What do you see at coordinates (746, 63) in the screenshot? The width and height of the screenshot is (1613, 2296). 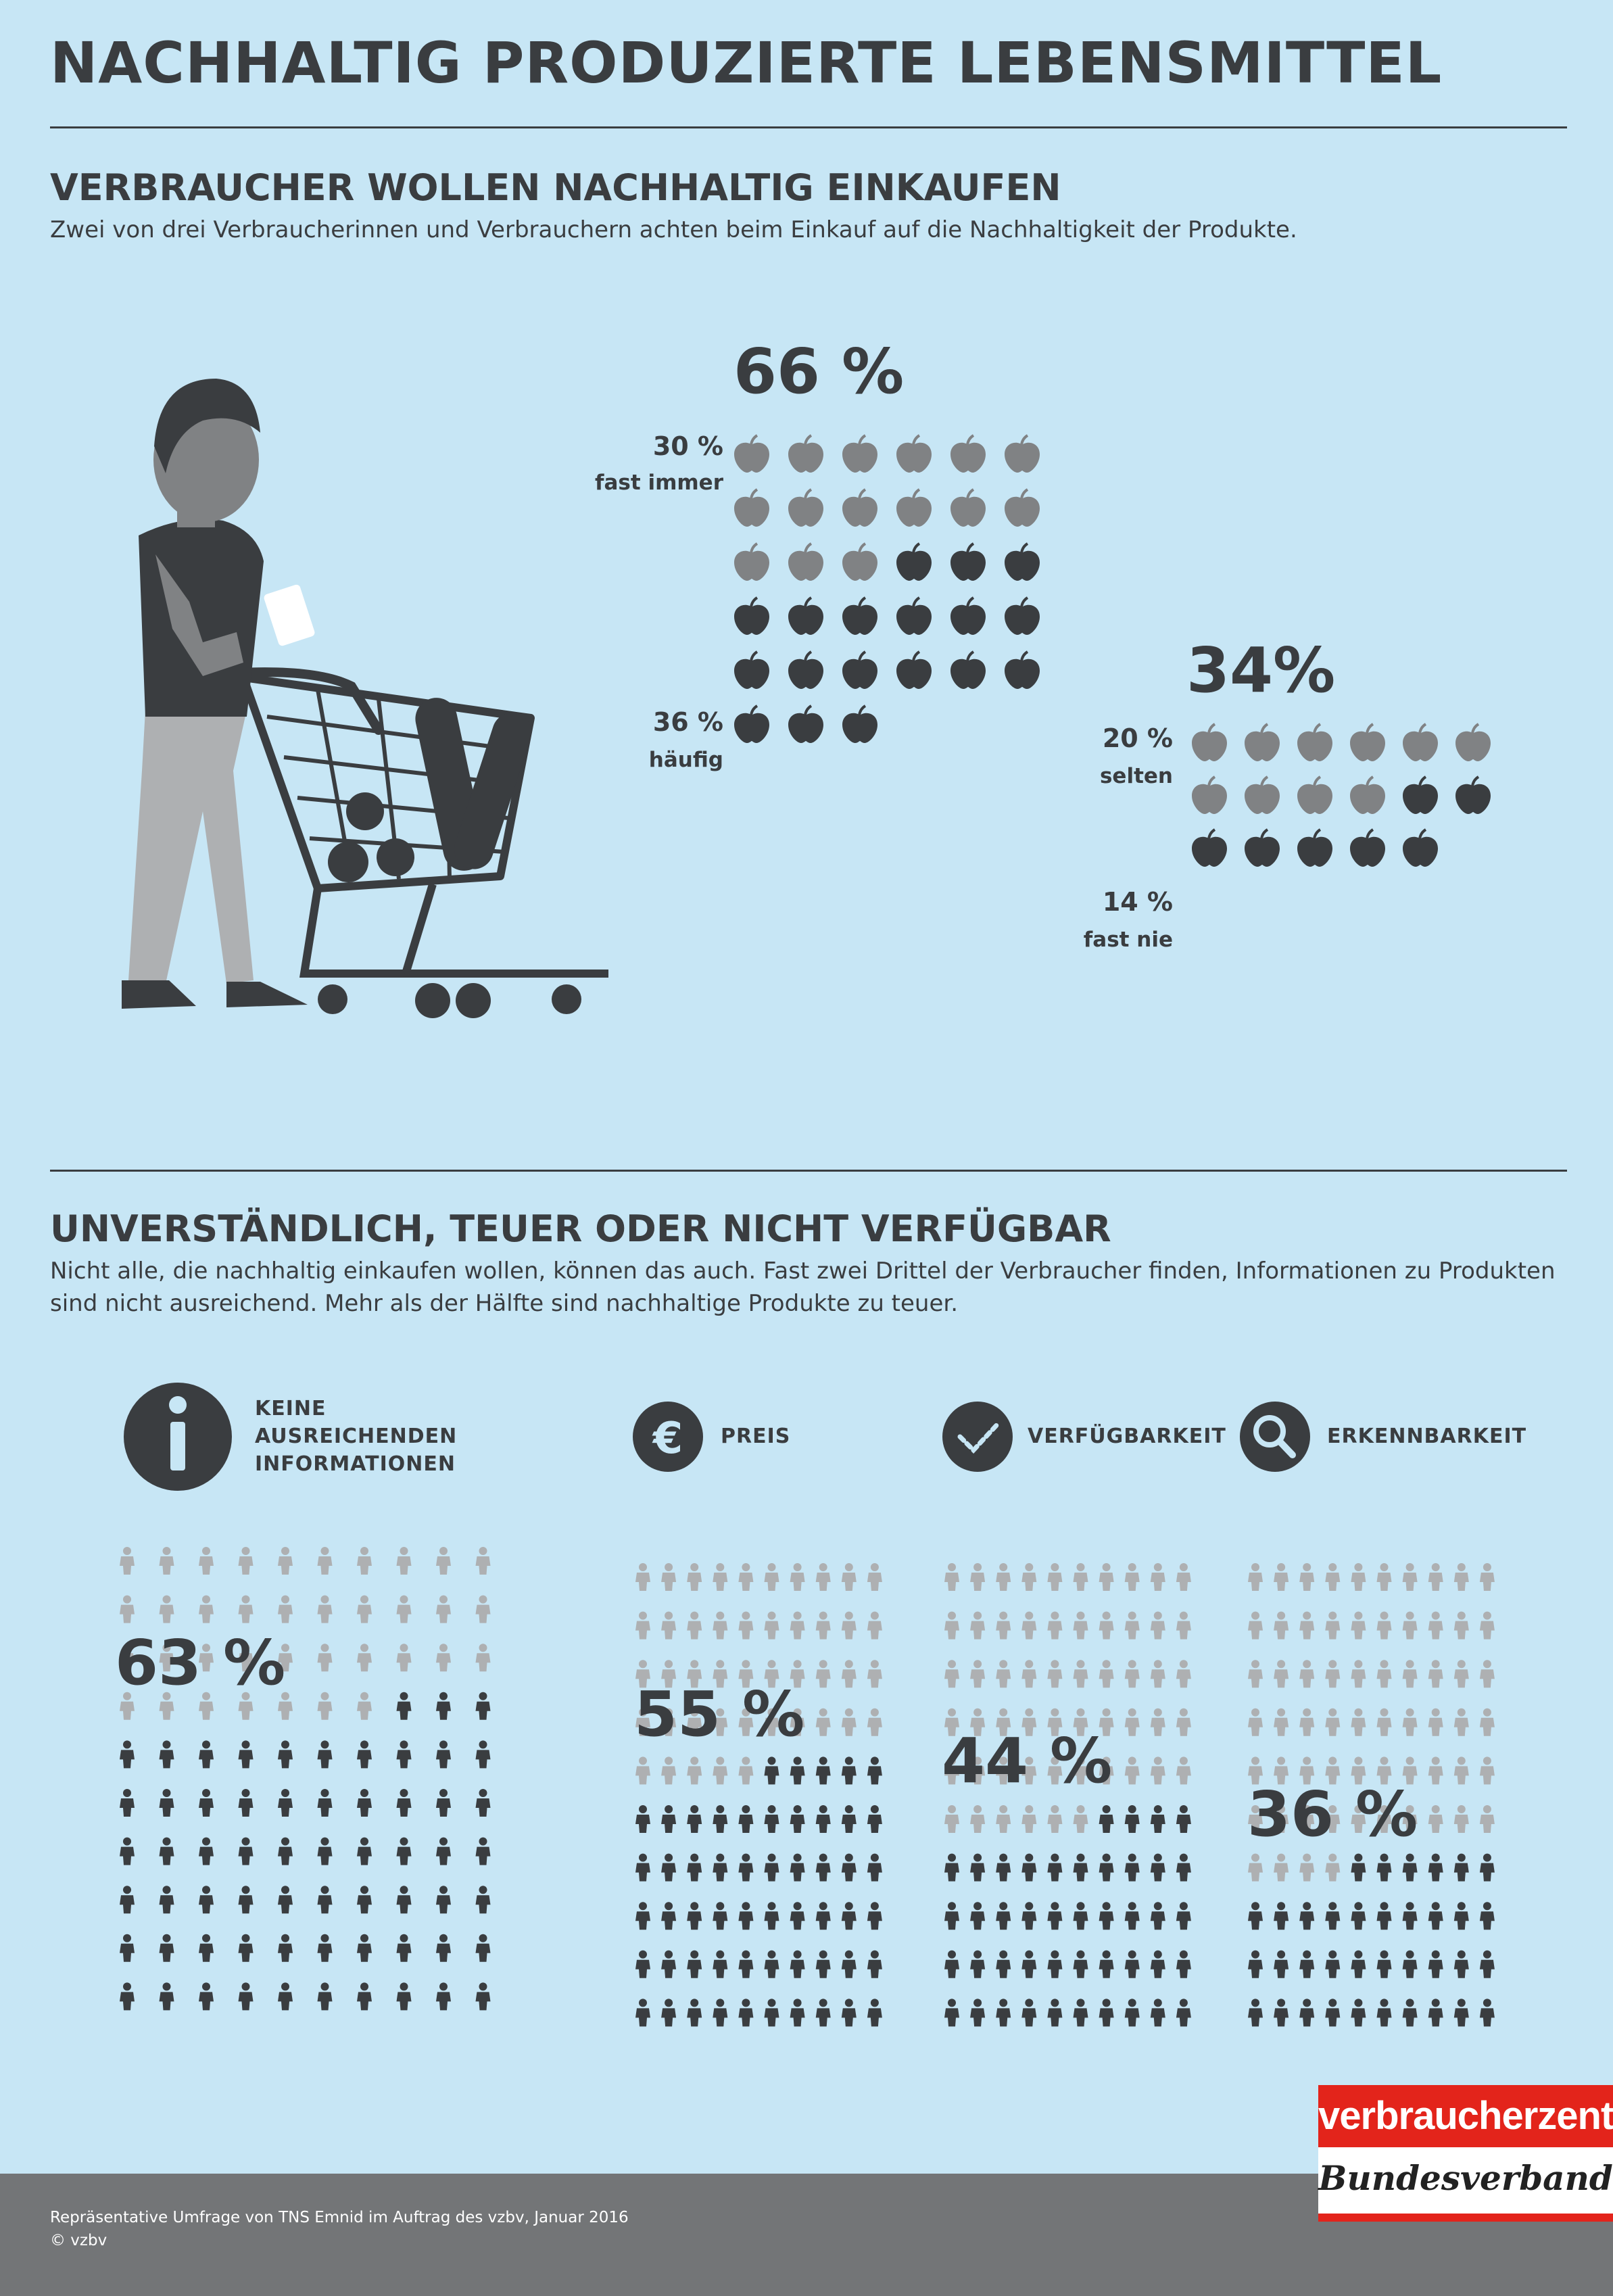 I see `page-title: NACHHALTIG PRODUZIERTE LEBENSMITTEL` at bounding box center [746, 63].